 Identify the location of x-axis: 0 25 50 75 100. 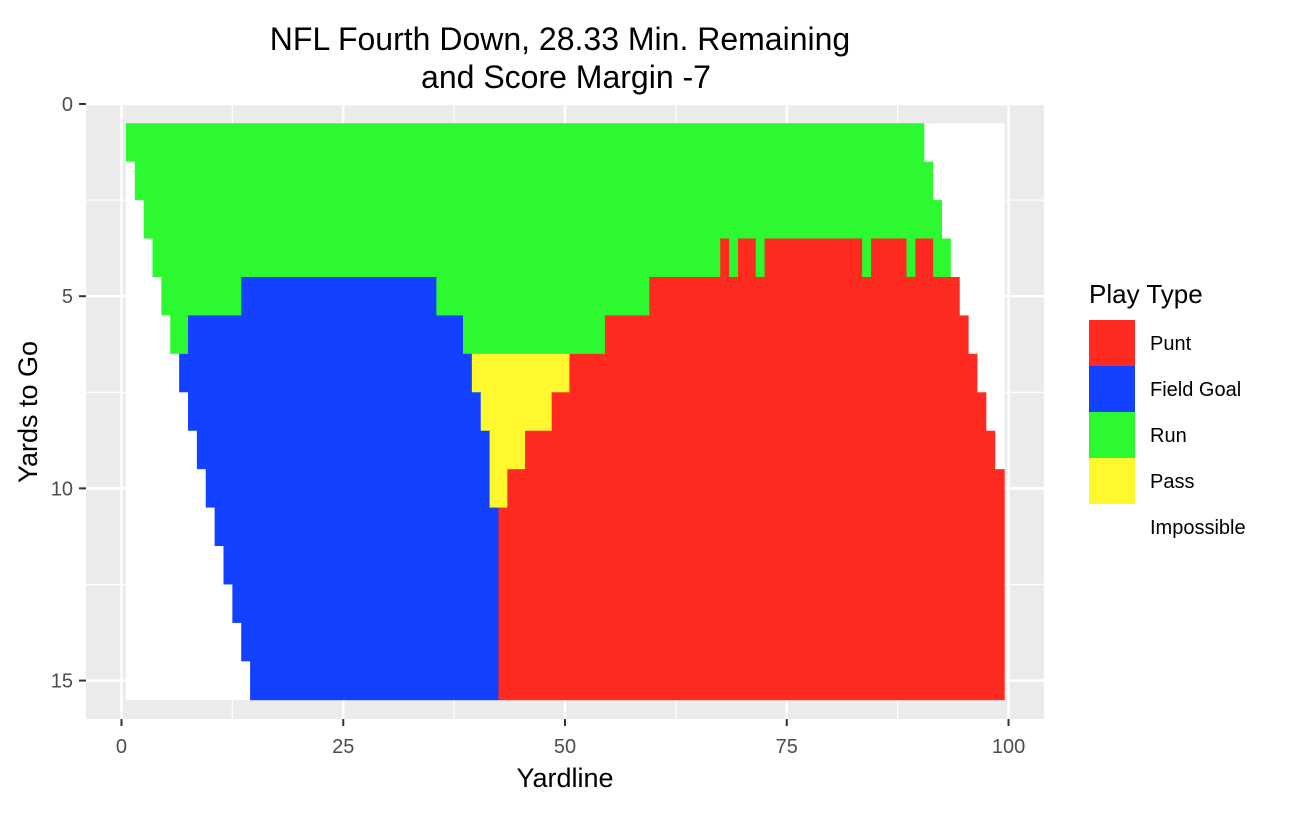
(570, 738).